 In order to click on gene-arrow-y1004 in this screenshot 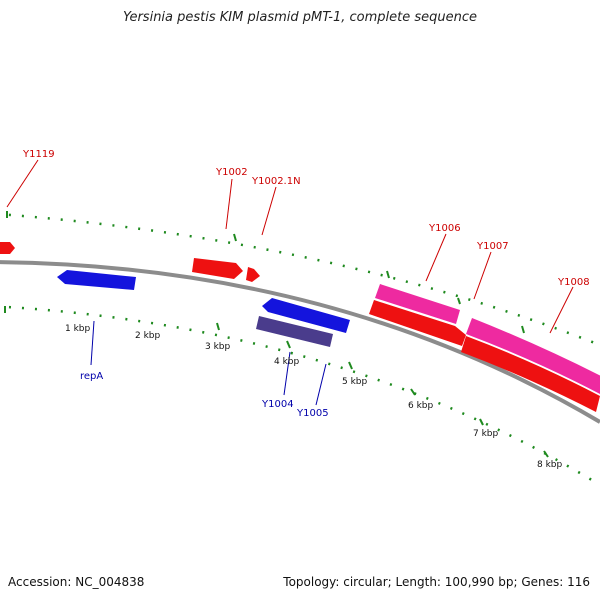, I will do `click(306, 315)`.